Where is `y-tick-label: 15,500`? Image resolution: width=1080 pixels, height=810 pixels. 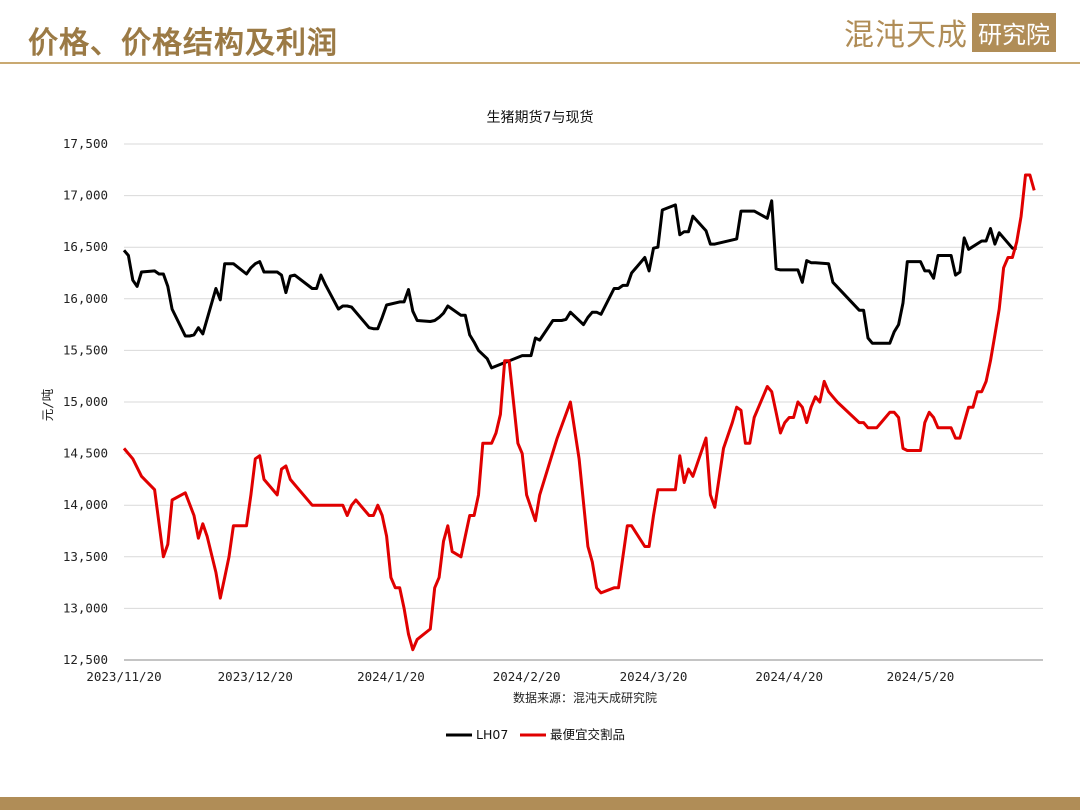
y-tick-label: 15,500 is located at coordinates (85, 349).